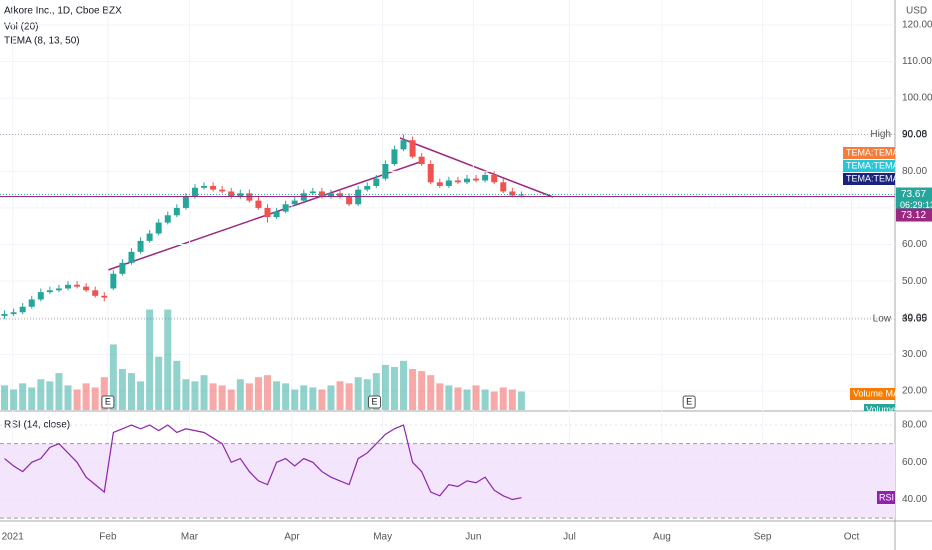  I want to click on indicator-label: TEMA (8, 13, 50), so click(42, 41).